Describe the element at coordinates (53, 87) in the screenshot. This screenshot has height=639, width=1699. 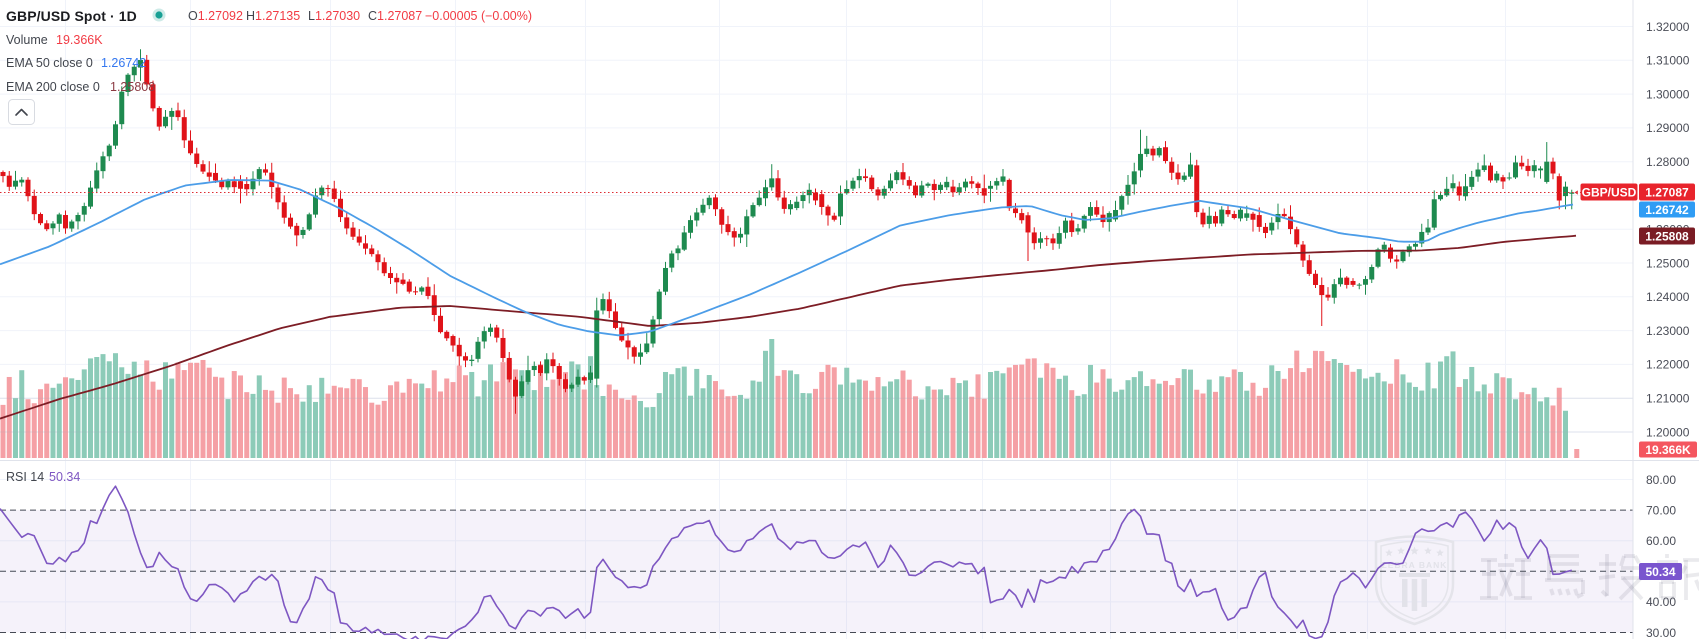
I see `svg-text: EMA 200 close 0` at that location.